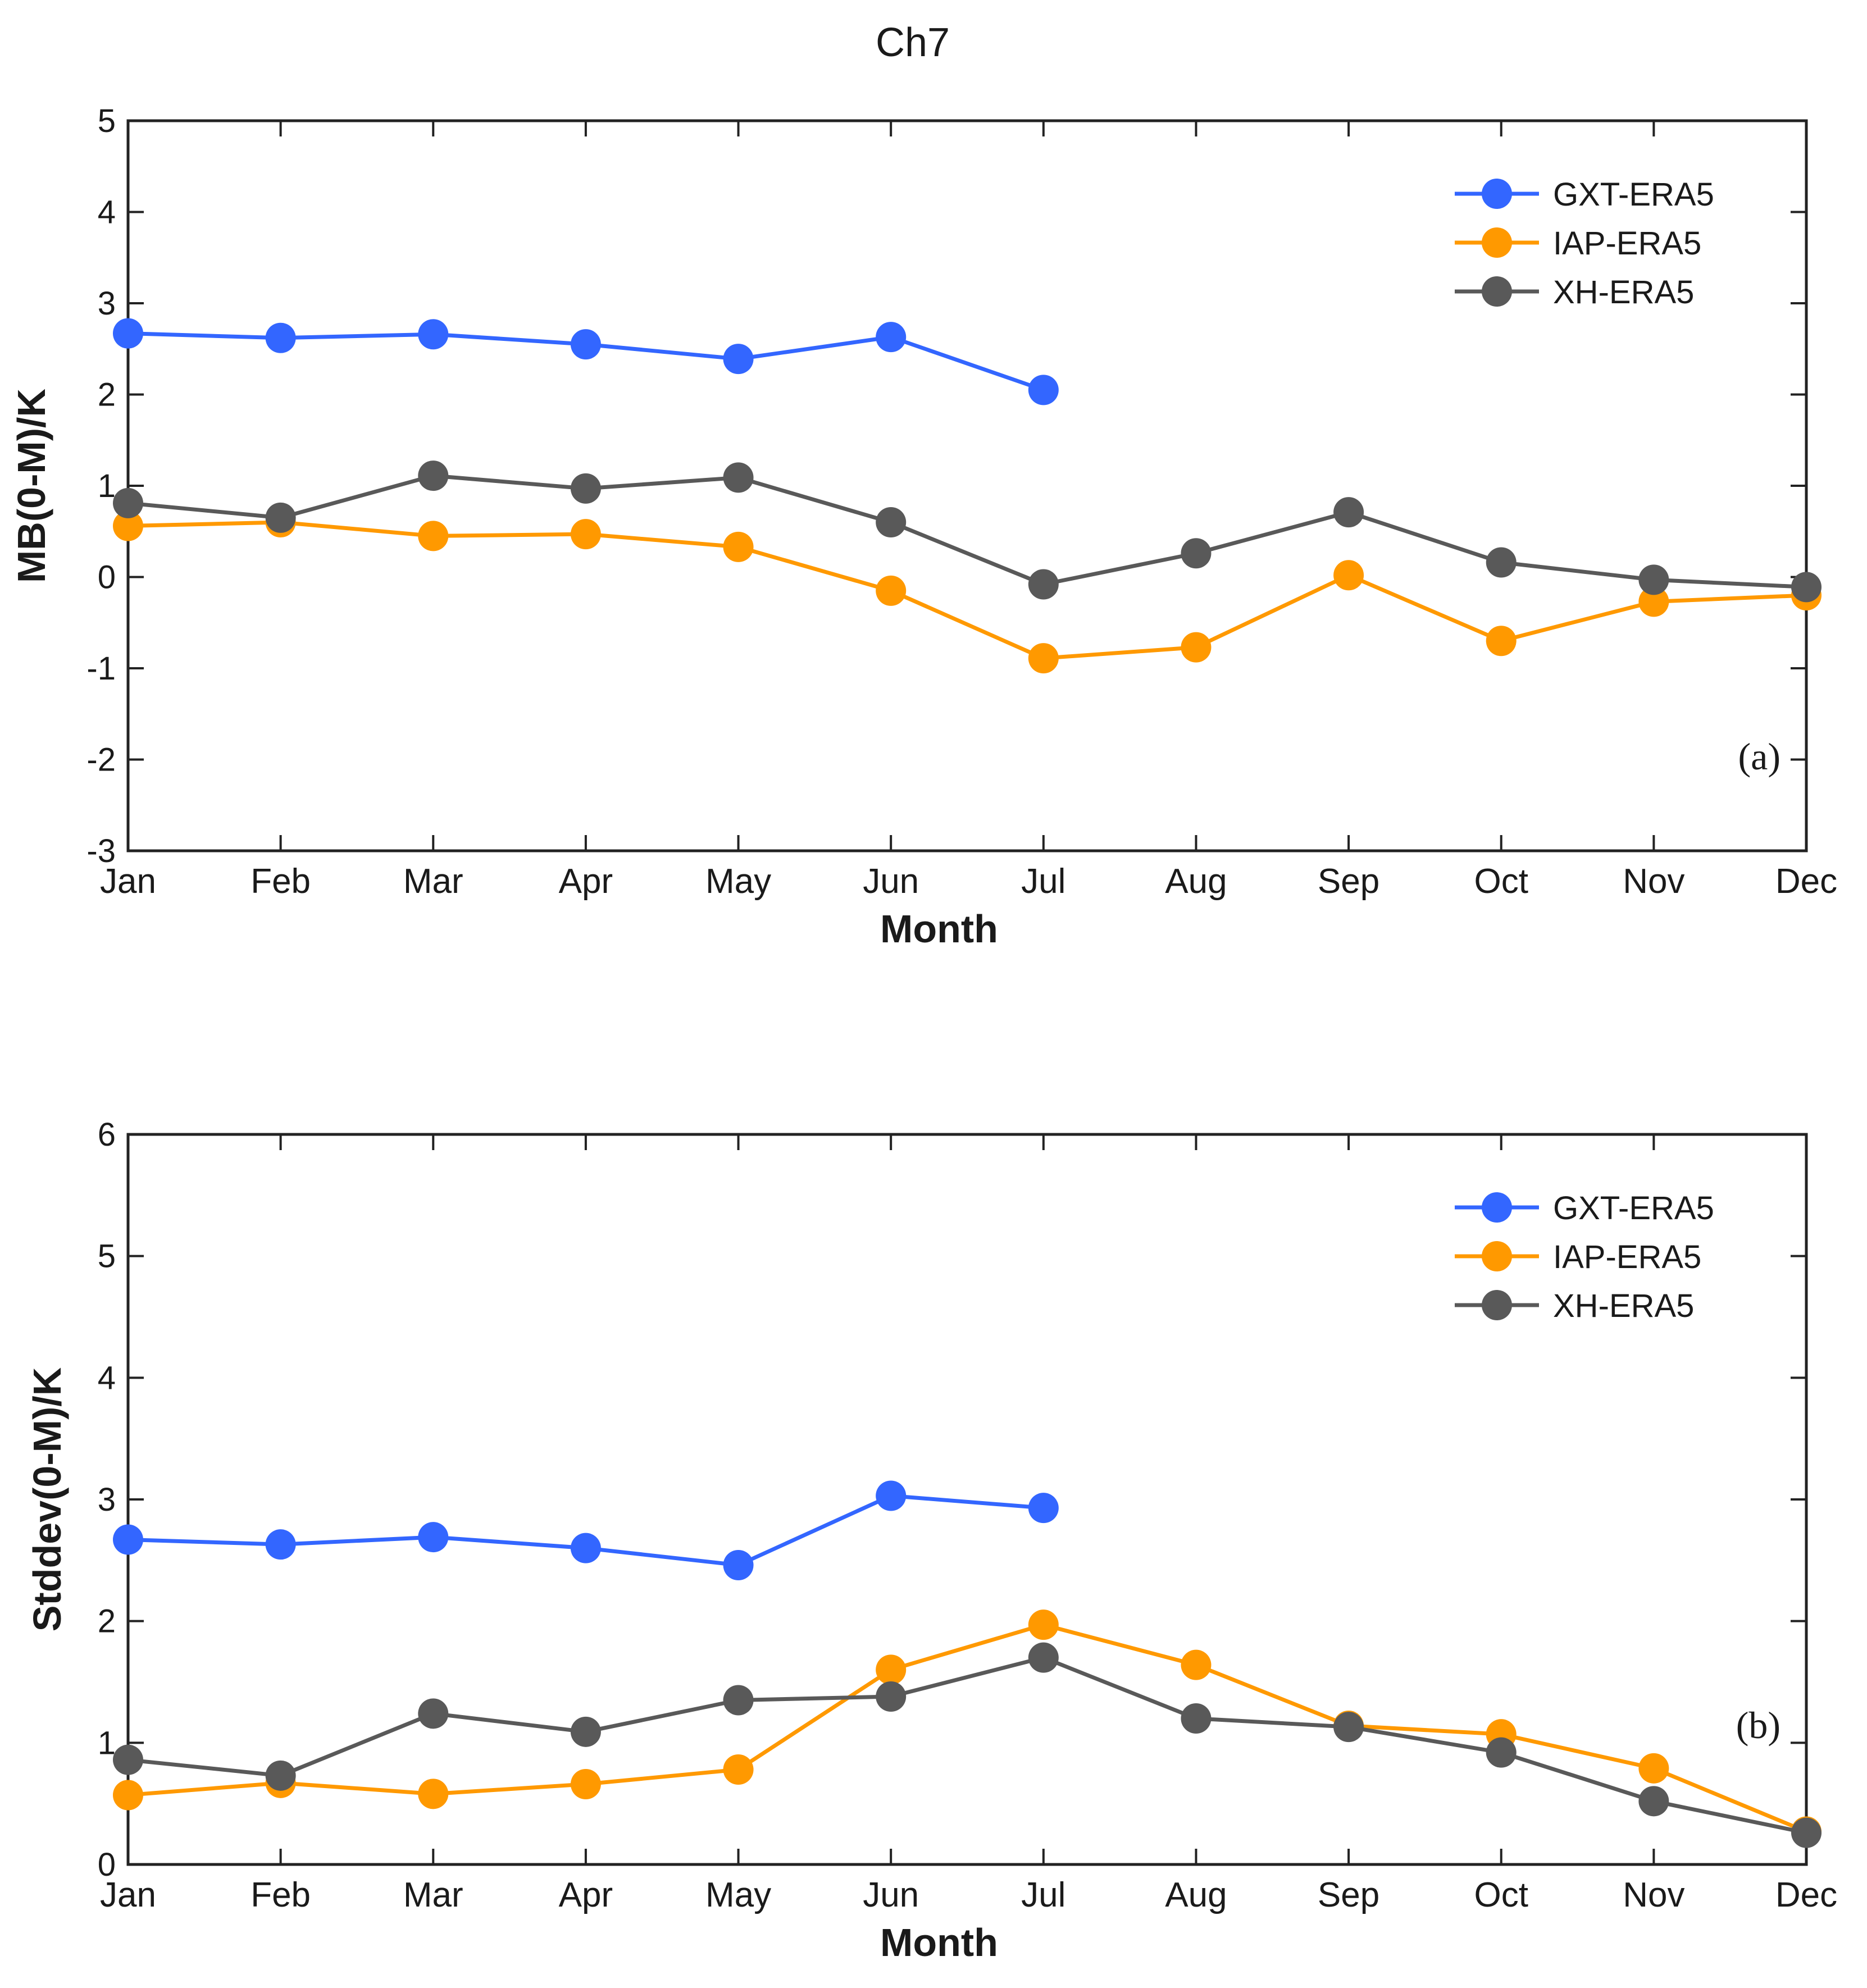  I want to click on panel-label: (a), so click(1759, 756).